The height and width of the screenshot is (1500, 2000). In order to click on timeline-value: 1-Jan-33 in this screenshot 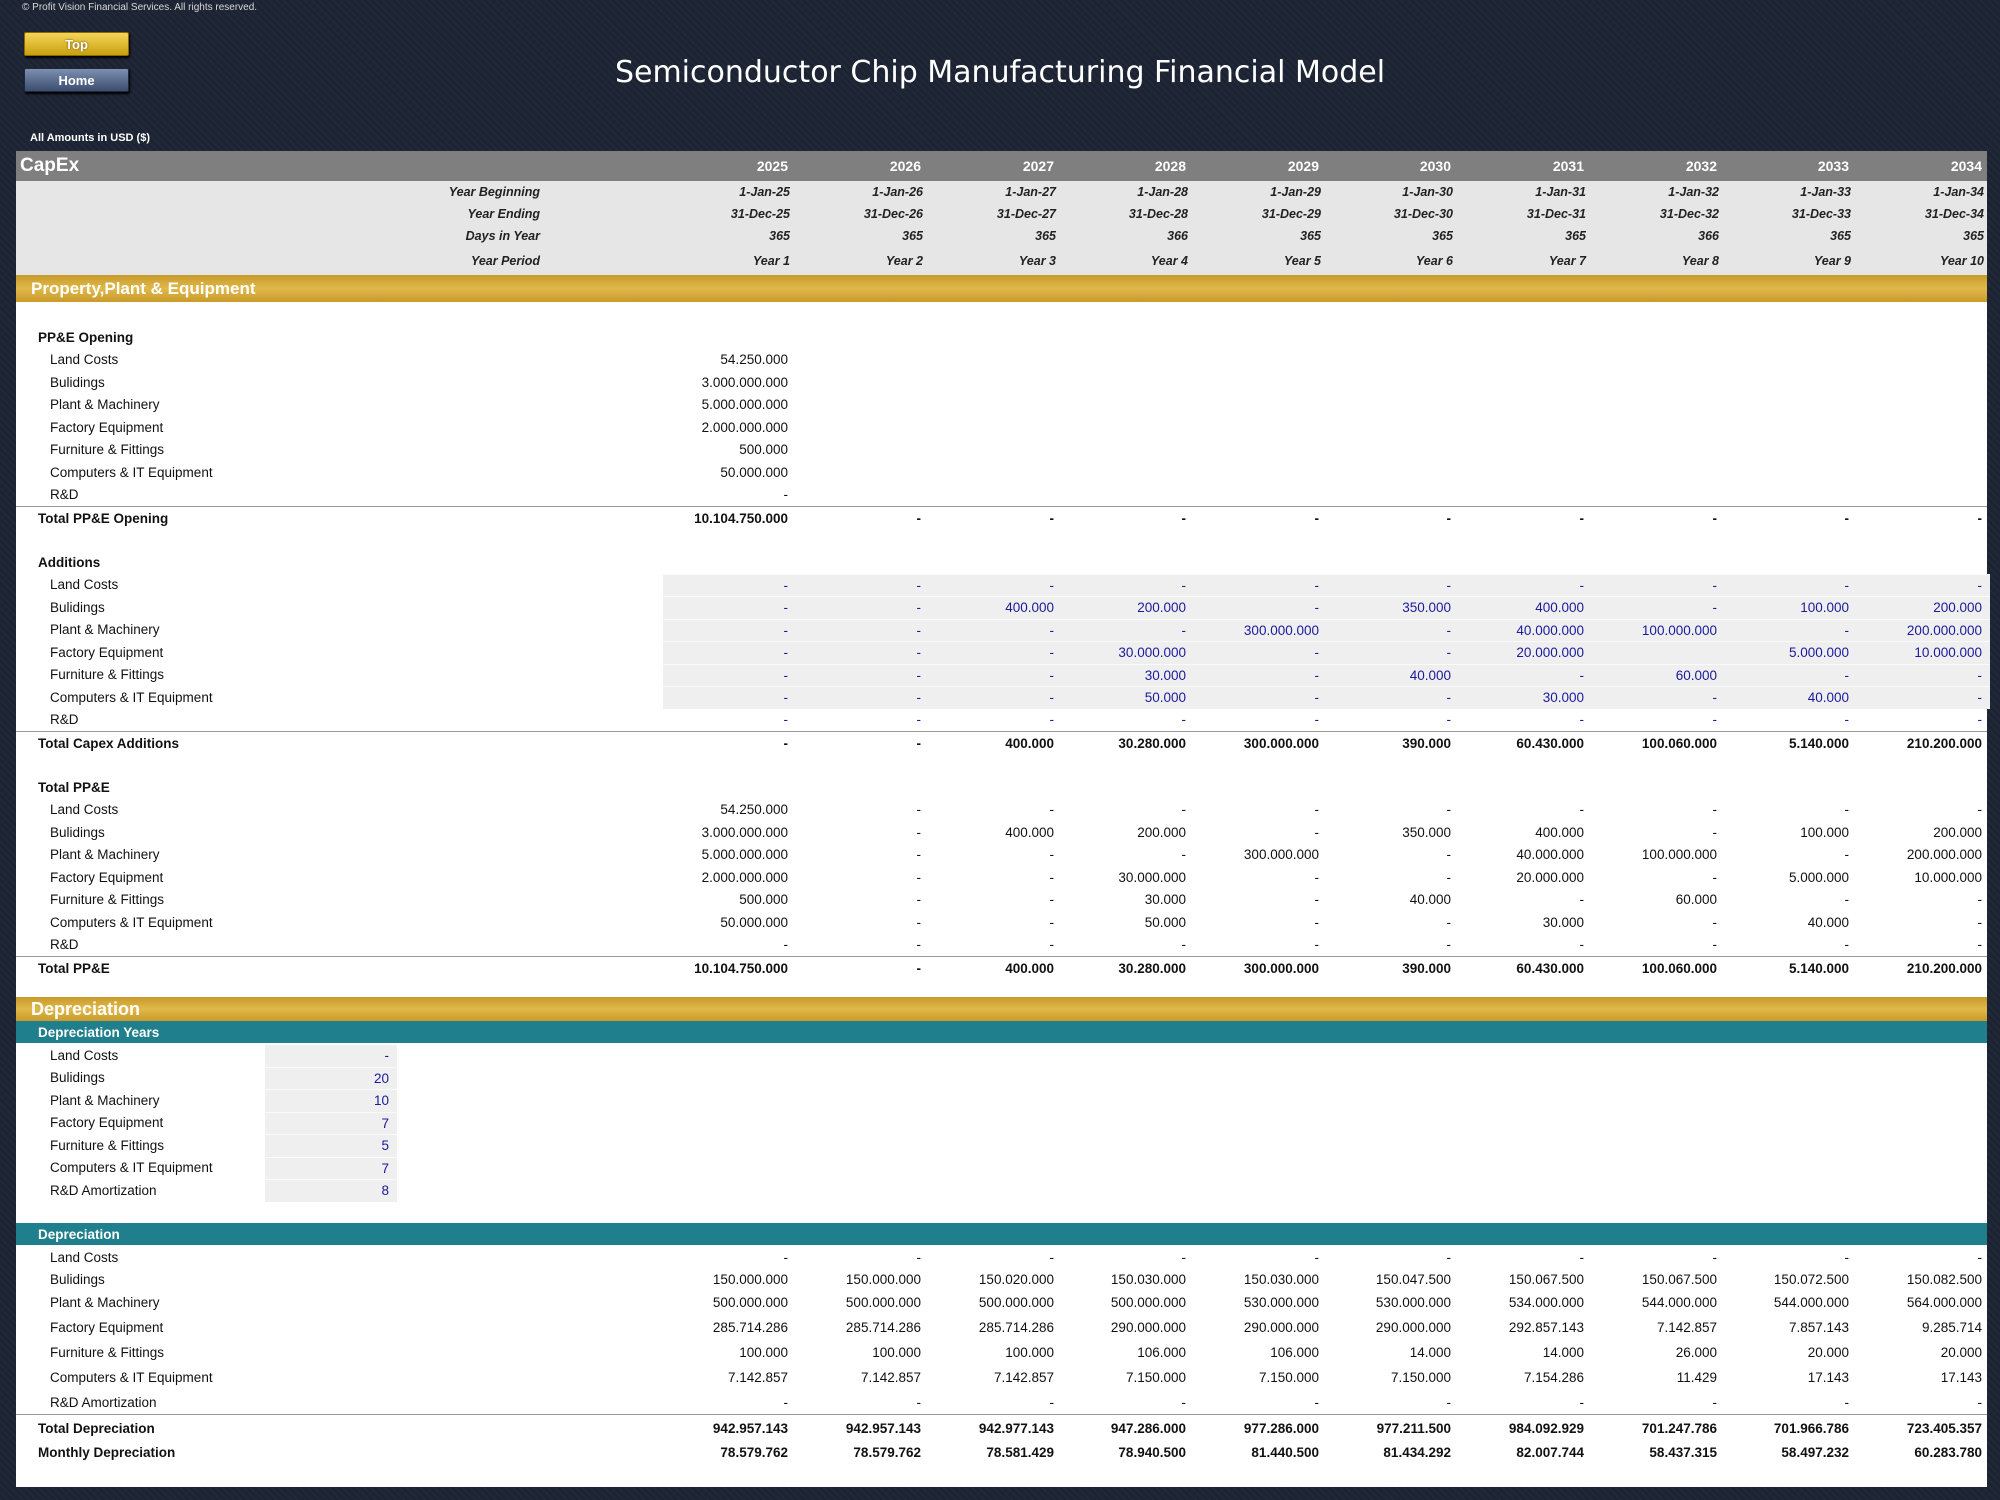, I will do `click(1825, 192)`.